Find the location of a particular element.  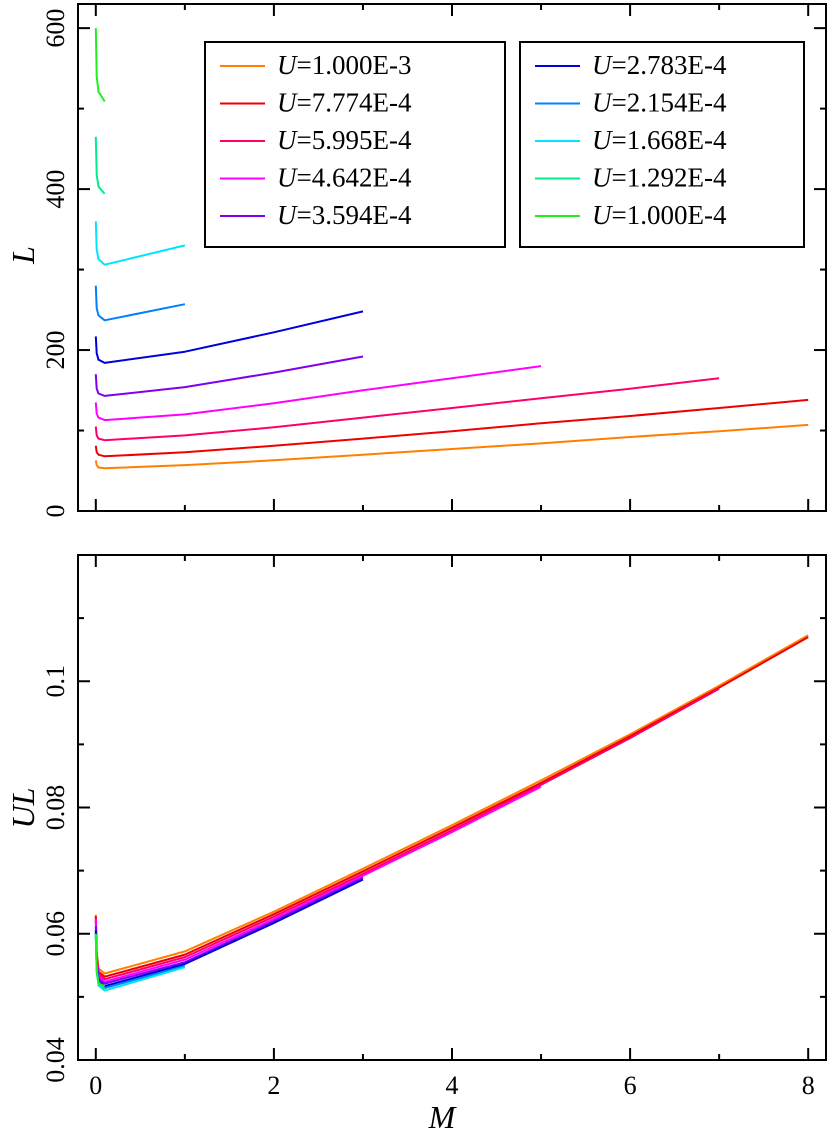

x-tick-label: 8 is located at coordinates (808, 1085).